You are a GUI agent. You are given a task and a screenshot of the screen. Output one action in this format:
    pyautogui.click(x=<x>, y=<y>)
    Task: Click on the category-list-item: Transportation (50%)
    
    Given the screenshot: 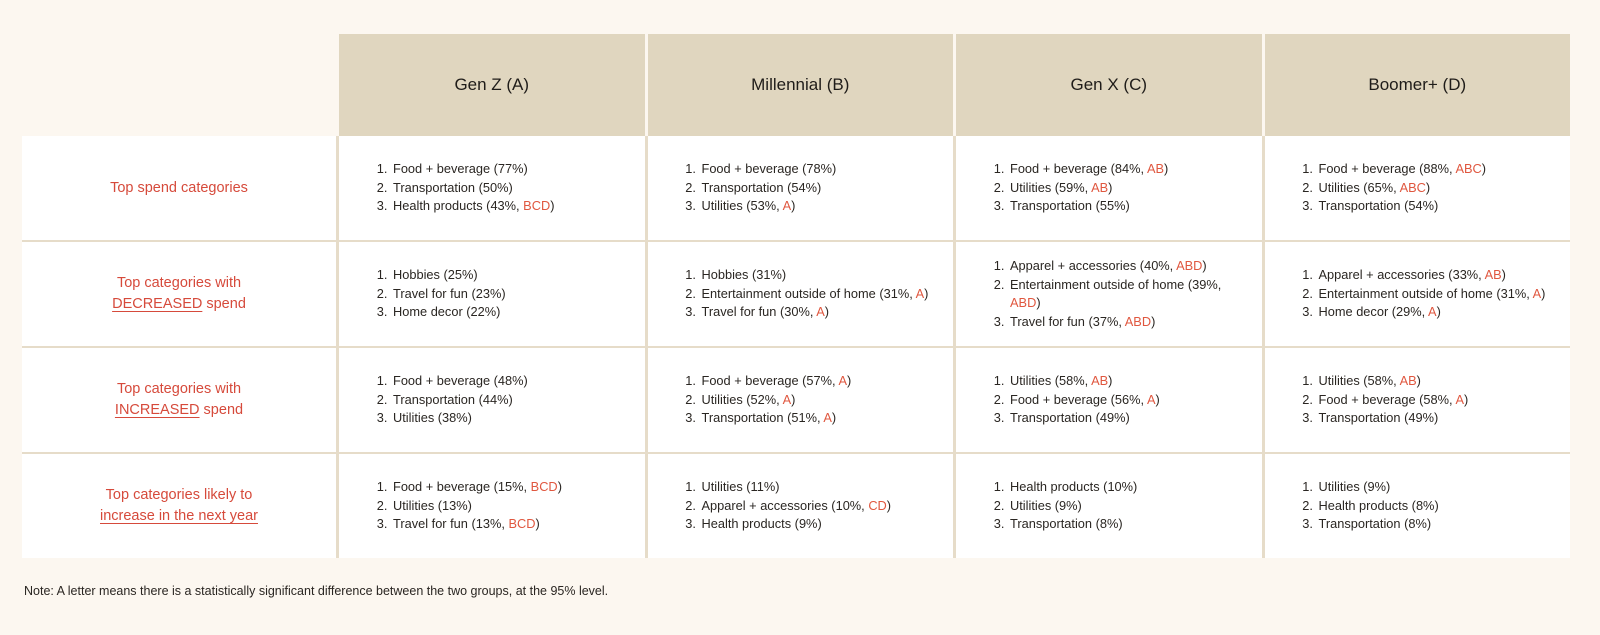 What is the action you would take?
    pyautogui.click(x=509, y=188)
    